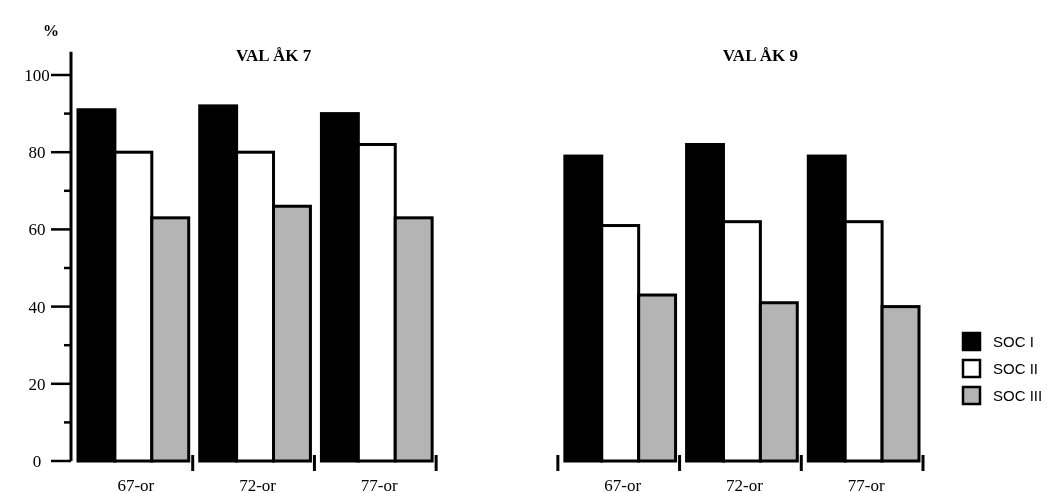  What do you see at coordinates (37, 230) in the screenshot?
I see `y-tick-label: 60` at bounding box center [37, 230].